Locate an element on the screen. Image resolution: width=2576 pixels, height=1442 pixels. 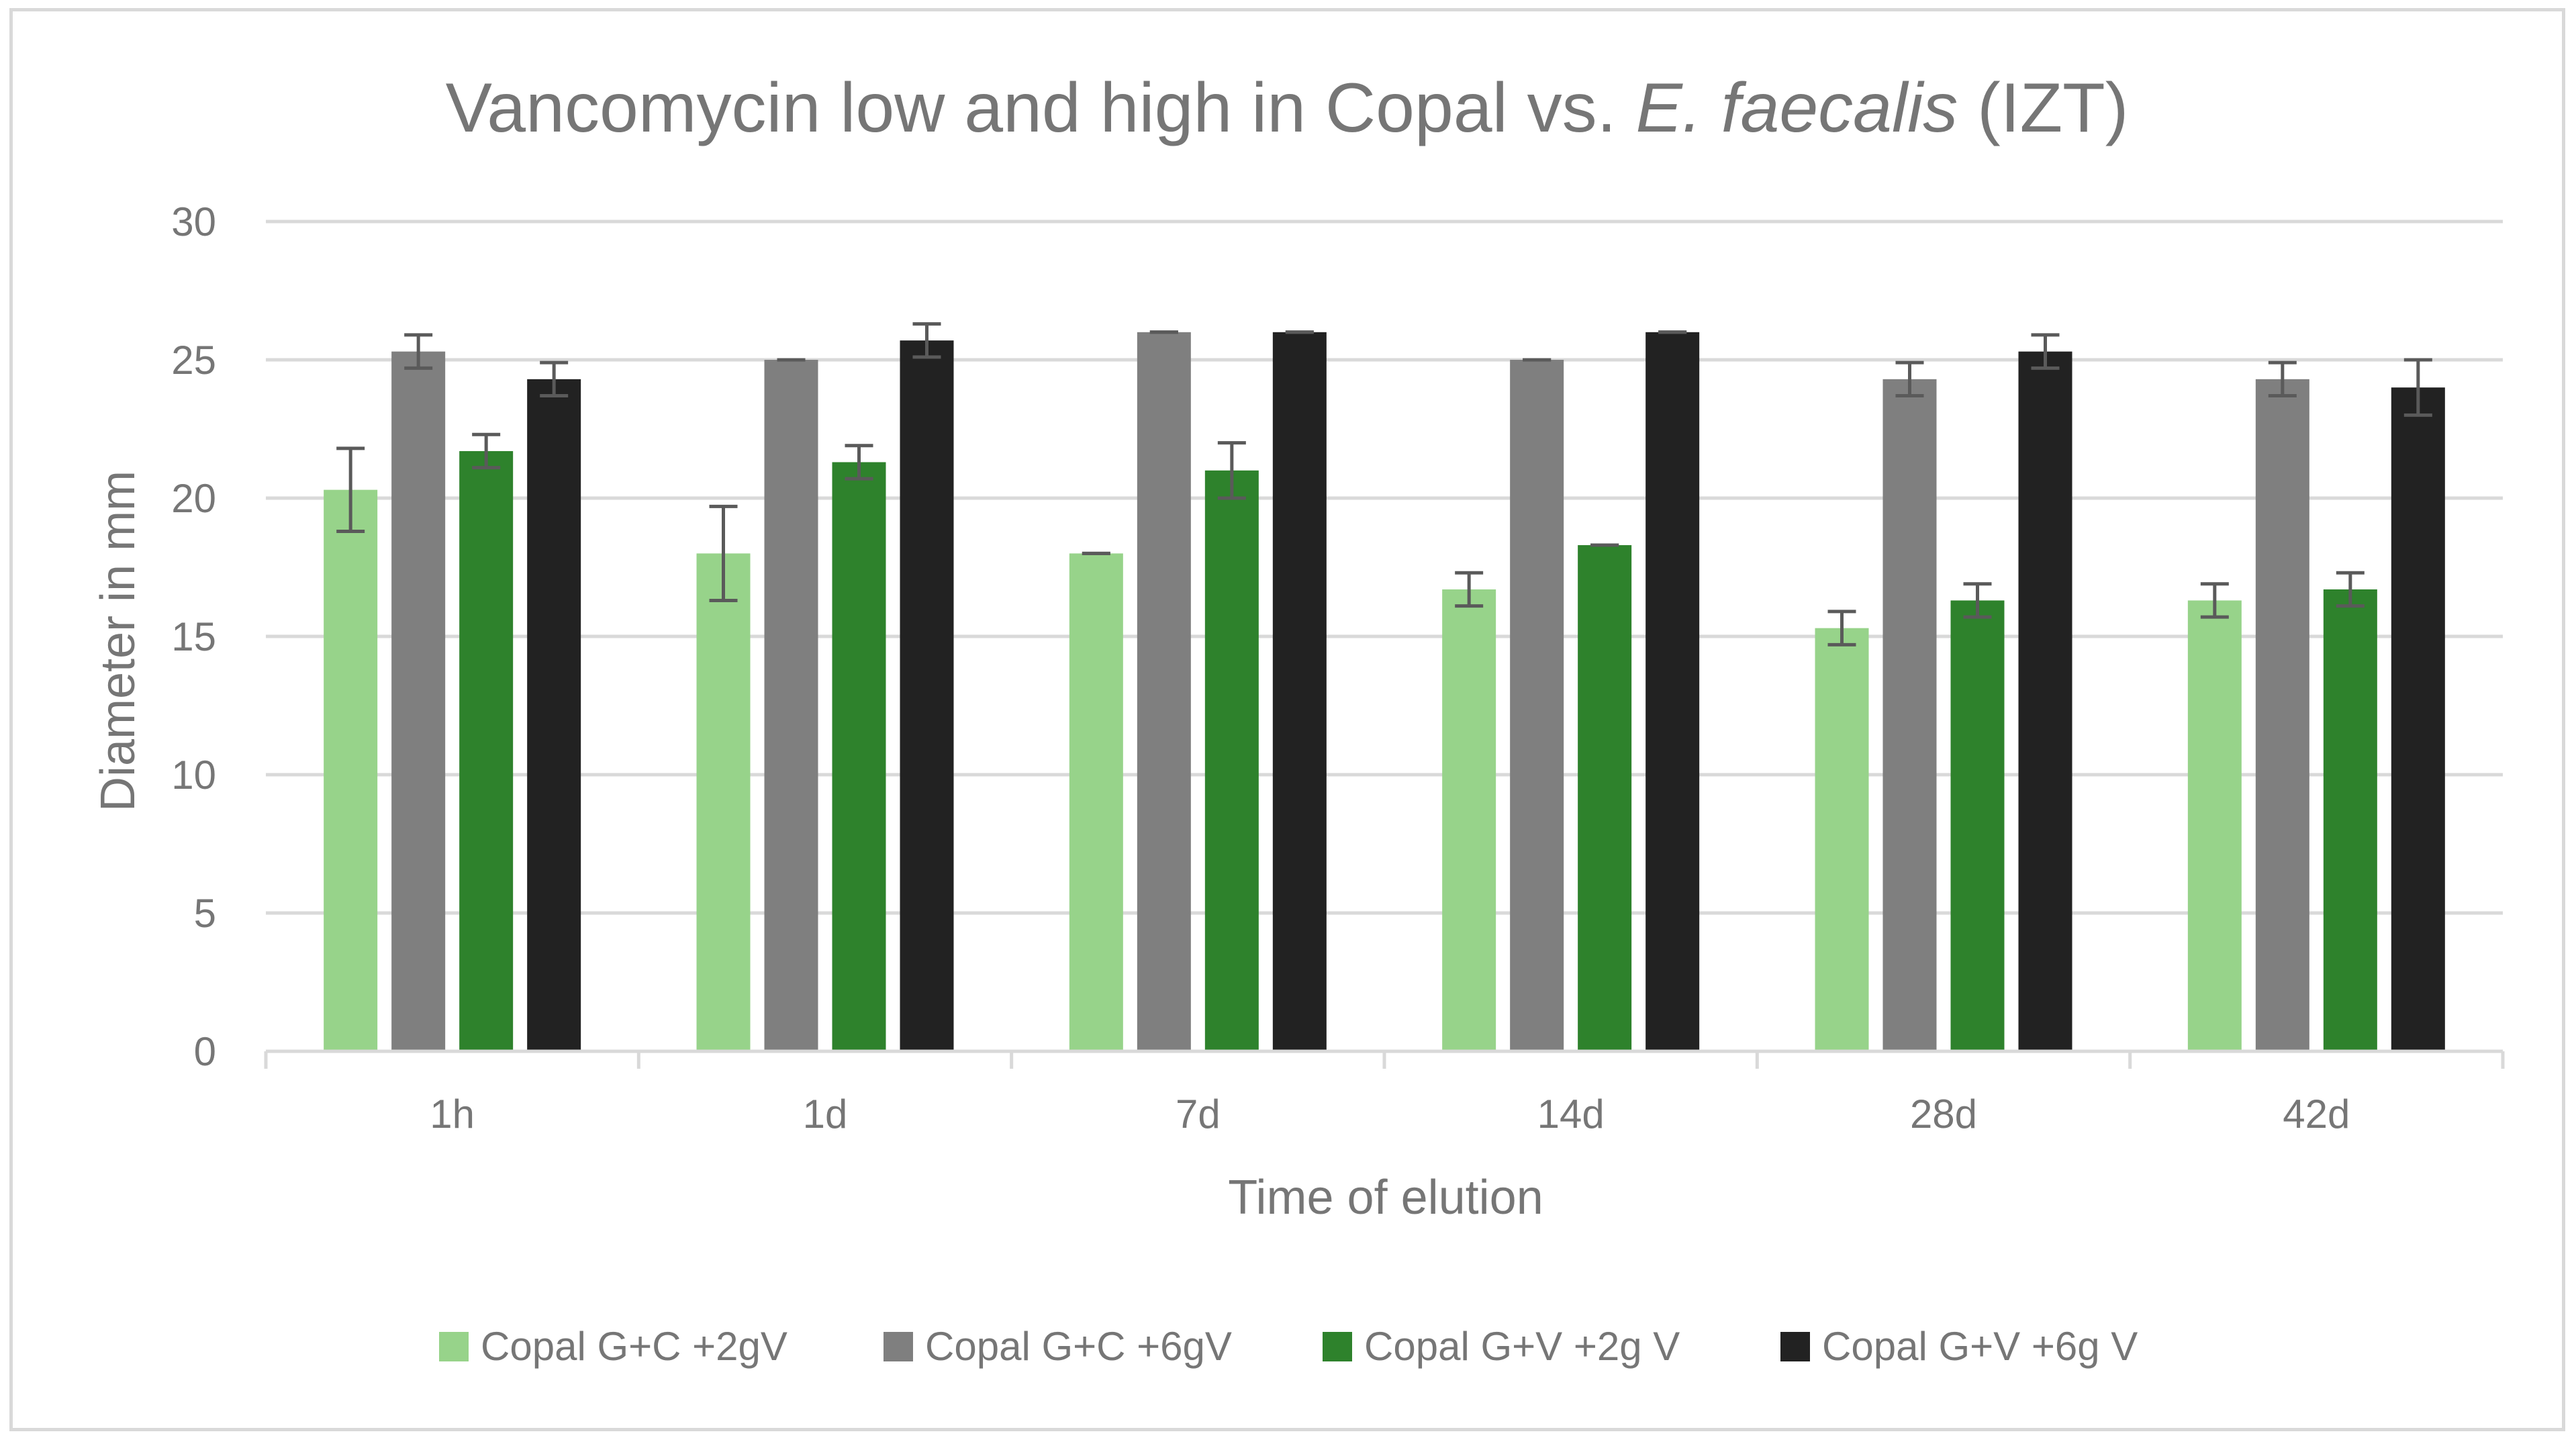
legend-item: Copal G+V +2g V is located at coordinates (1501, 1347).